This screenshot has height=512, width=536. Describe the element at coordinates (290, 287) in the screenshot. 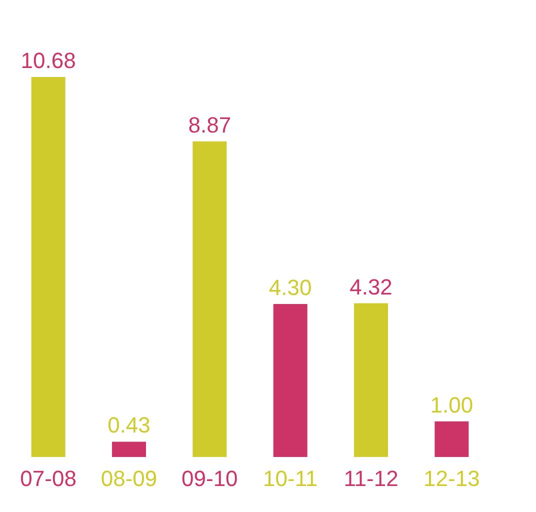

I see `data-label: 4.30` at that location.